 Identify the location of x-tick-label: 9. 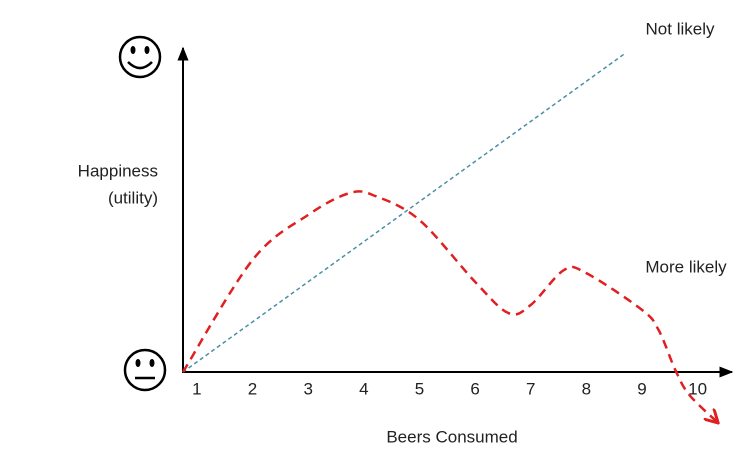
(641, 388).